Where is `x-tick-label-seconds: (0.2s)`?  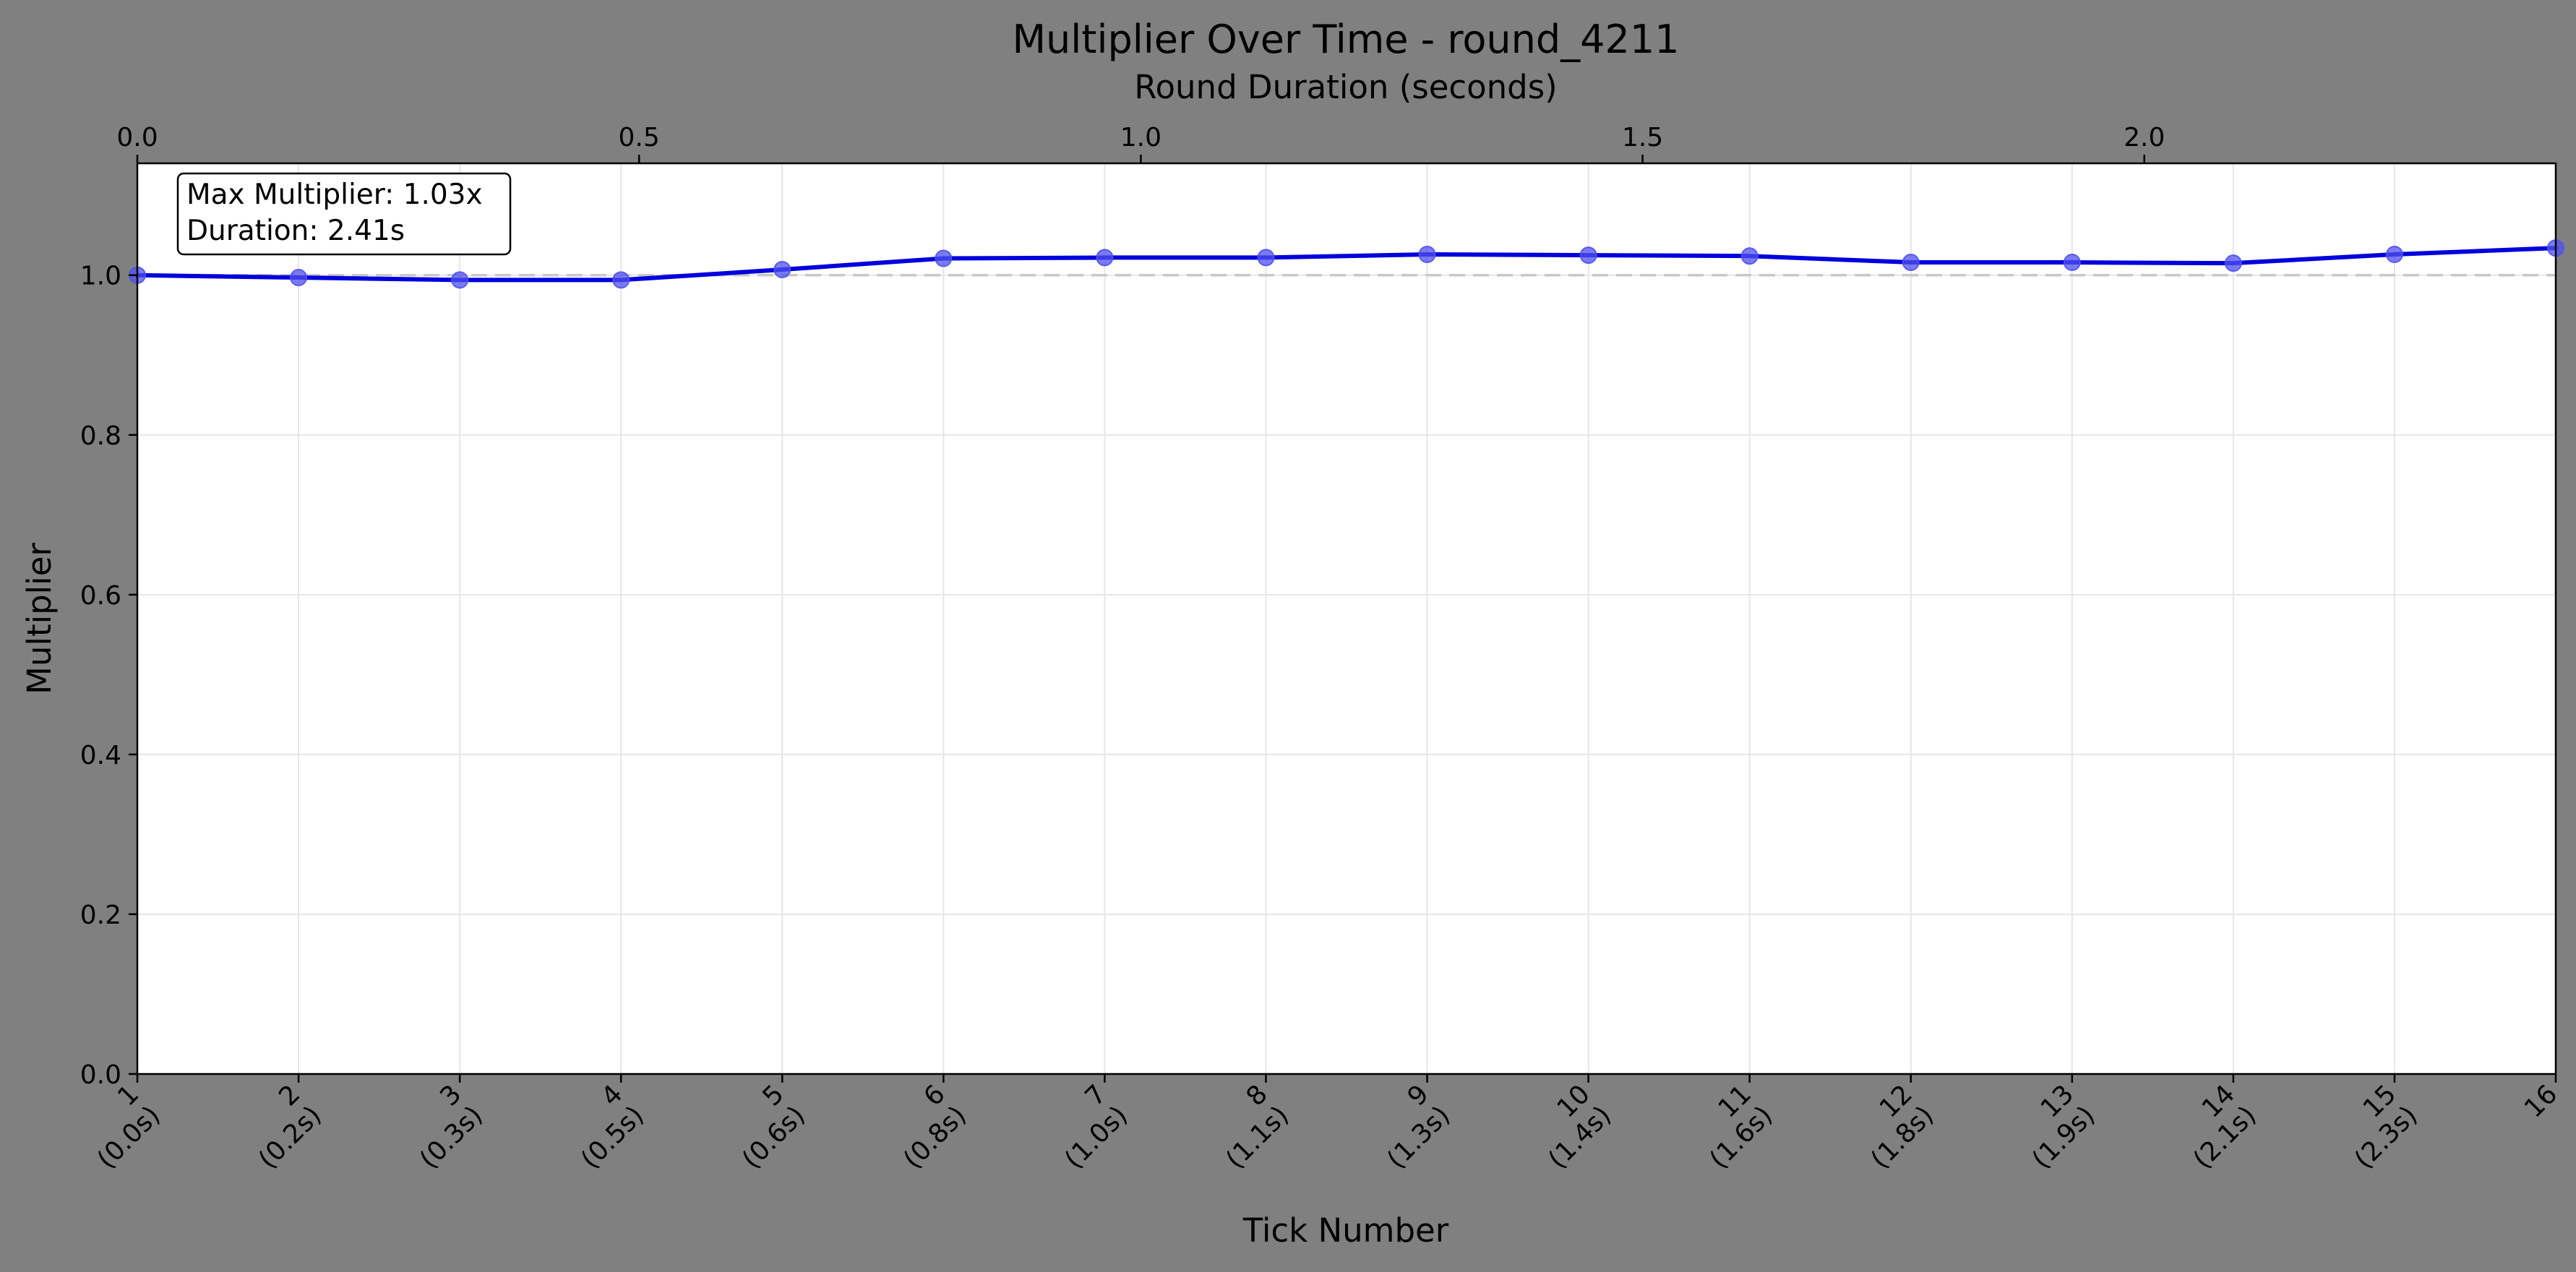 x-tick-label-seconds: (0.2s) is located at coordinates (290, 1138).